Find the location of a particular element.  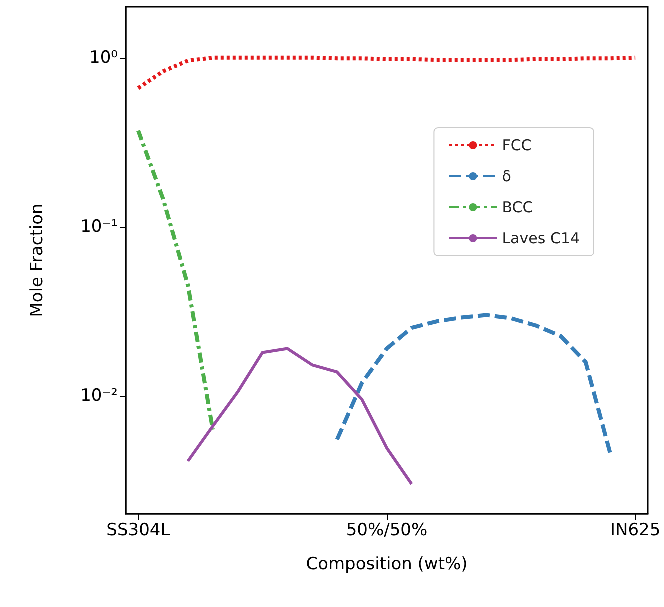

x-axis-title: Composition (wt%) is located at coordinates (387, 564).